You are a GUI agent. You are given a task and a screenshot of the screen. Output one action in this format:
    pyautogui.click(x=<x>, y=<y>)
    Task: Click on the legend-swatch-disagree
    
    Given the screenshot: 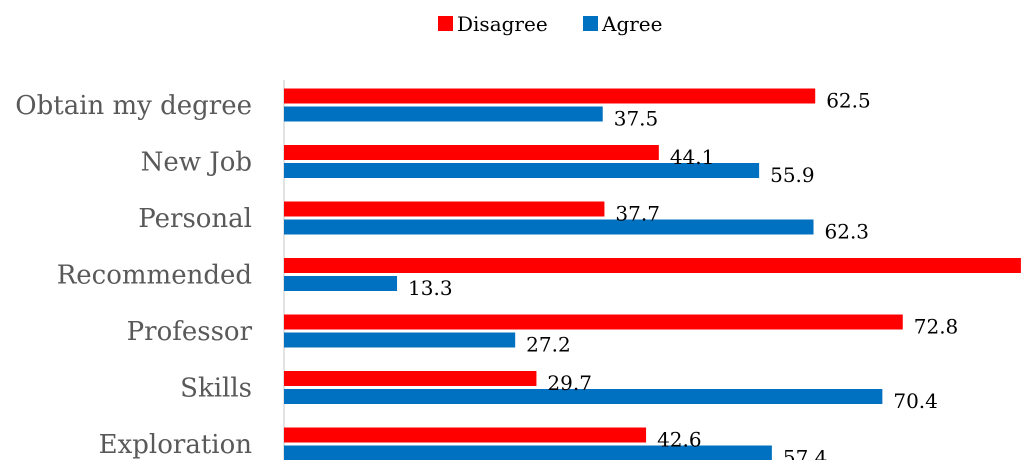 What is the action you would take?
    pyautogui.click(x=445, y=23)
    